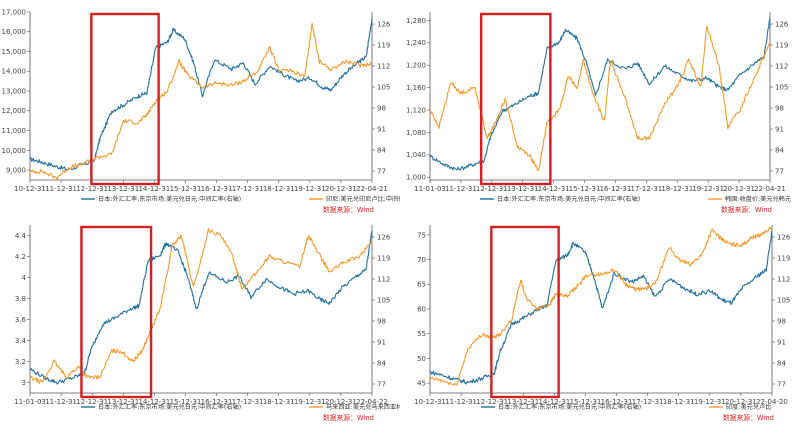 The height and width of the screenshot is (431, 800). What do you see at coordinates (14, 32) in the screenshot?
I see `left-tick-label: 16,000` at bounding box center [14, 32].